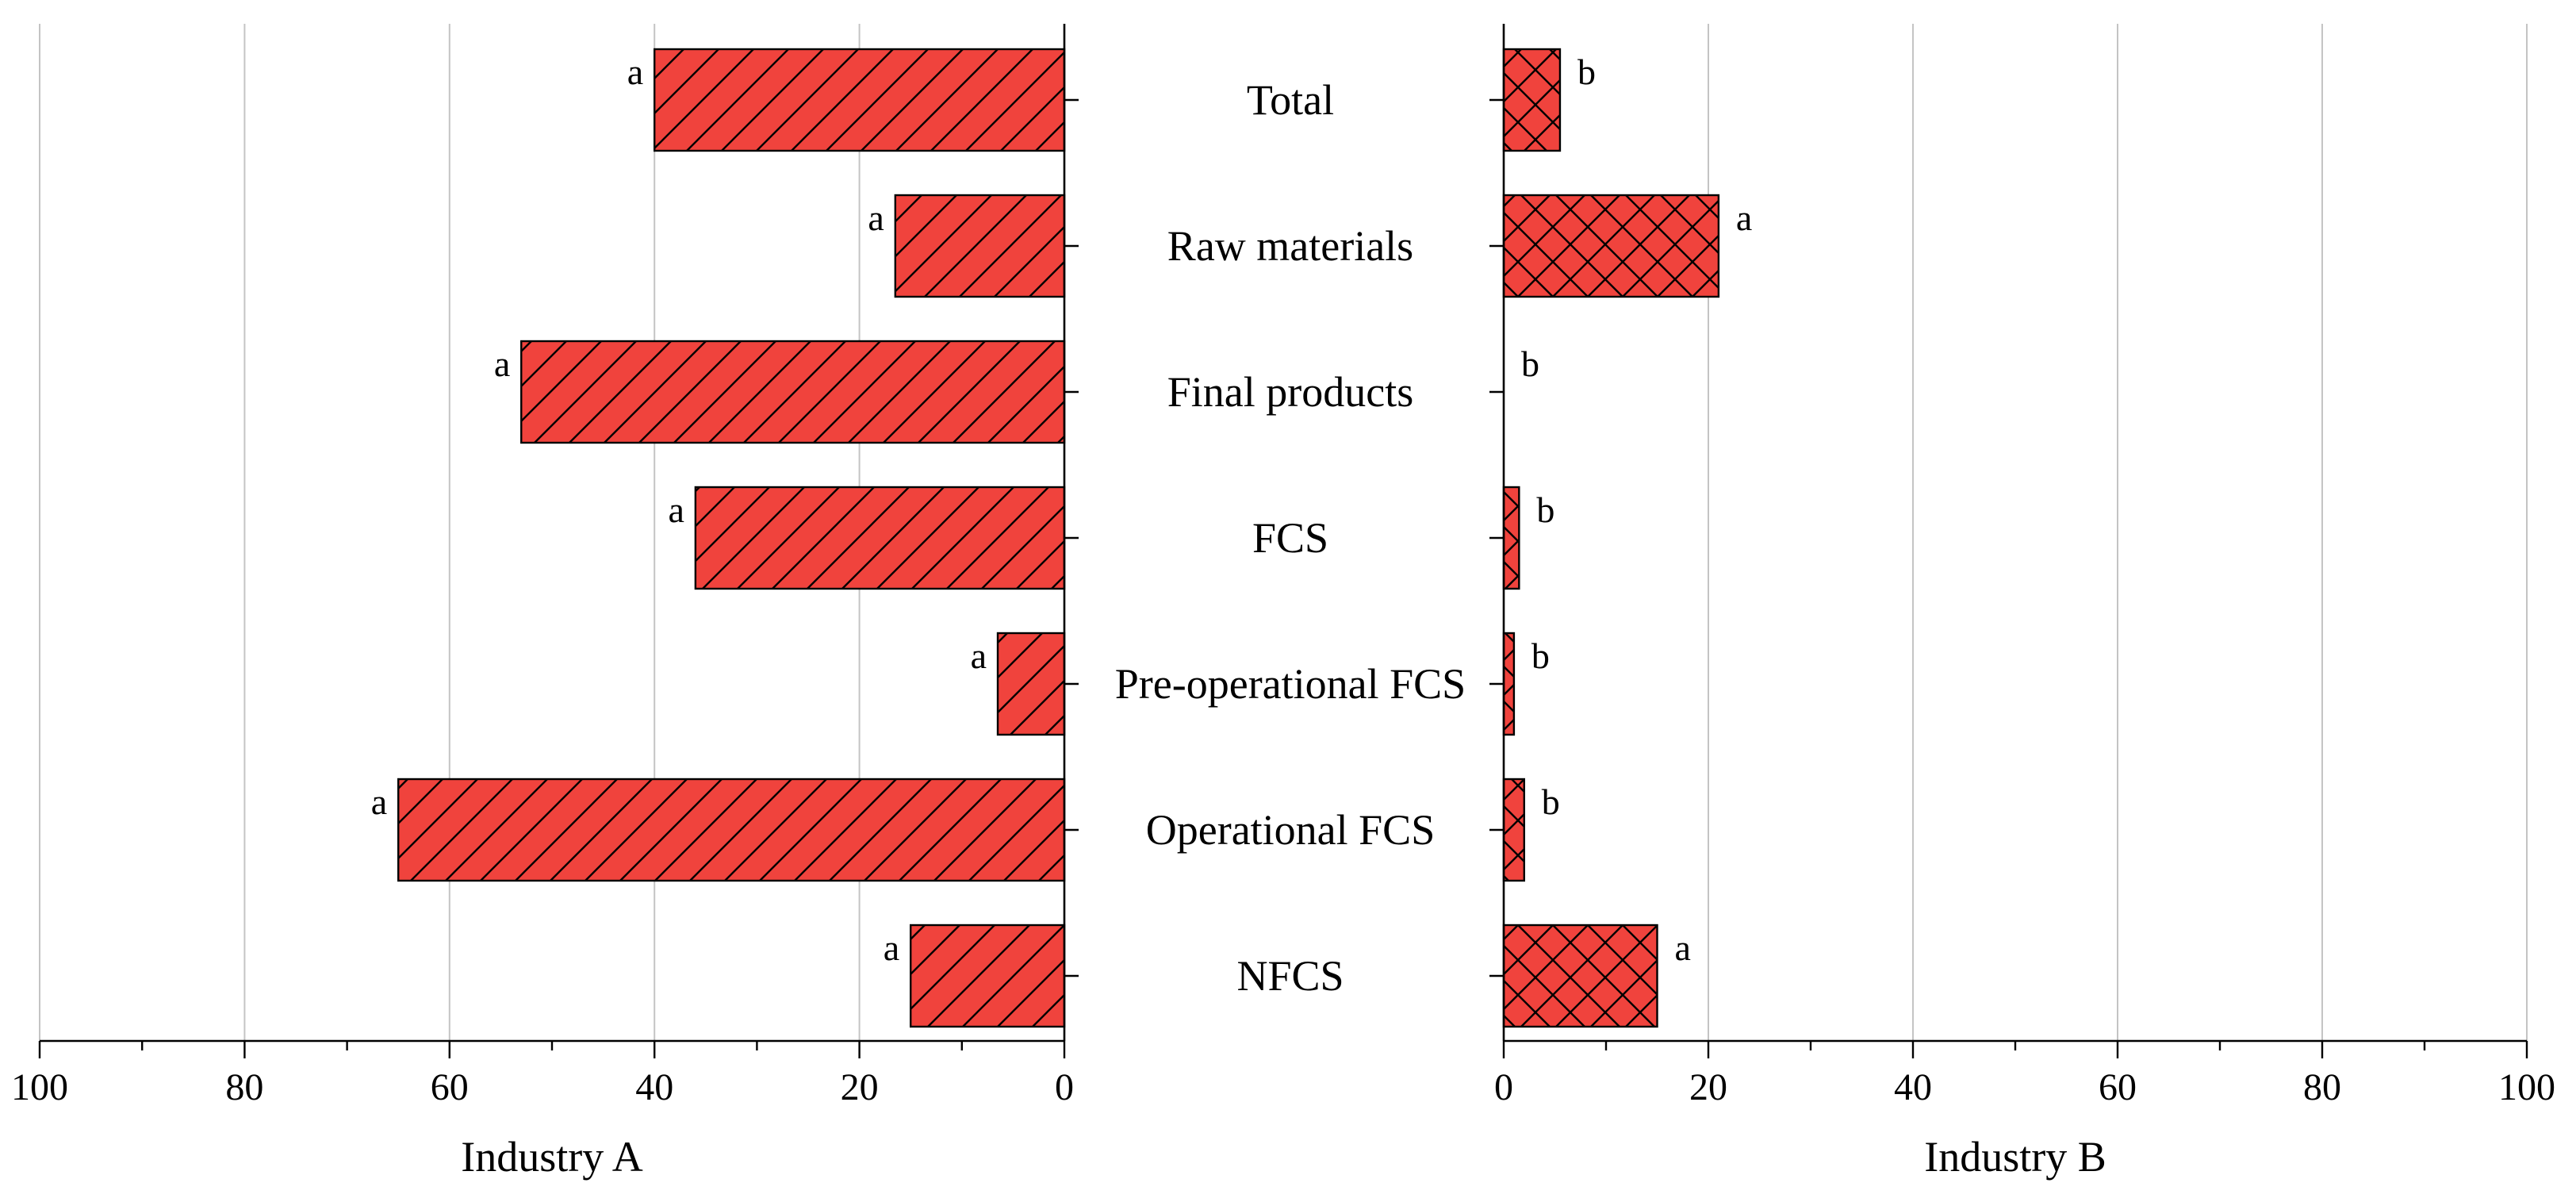  What do you see at coordinates (654, 1087) in the screenshot?
I see `xtick-label-left: 40` at bounding box center [654, 1087].